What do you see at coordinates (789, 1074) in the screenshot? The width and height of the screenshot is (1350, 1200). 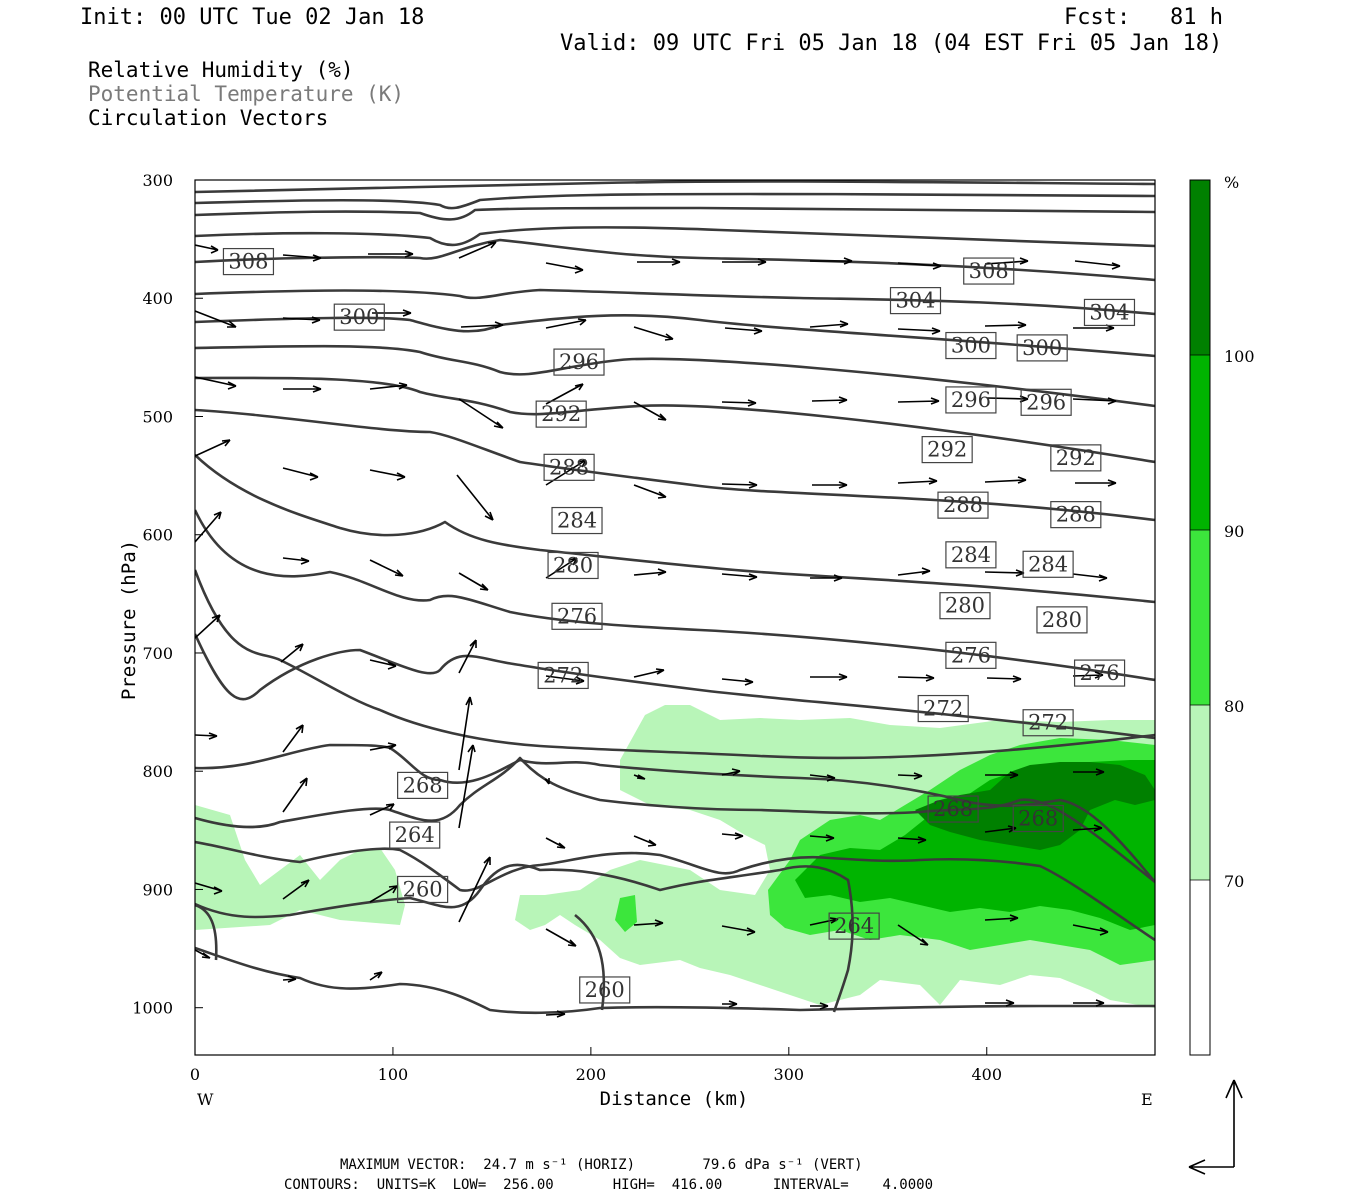 I see `x-tick-label: 300` at bounding box center [789, 1074].